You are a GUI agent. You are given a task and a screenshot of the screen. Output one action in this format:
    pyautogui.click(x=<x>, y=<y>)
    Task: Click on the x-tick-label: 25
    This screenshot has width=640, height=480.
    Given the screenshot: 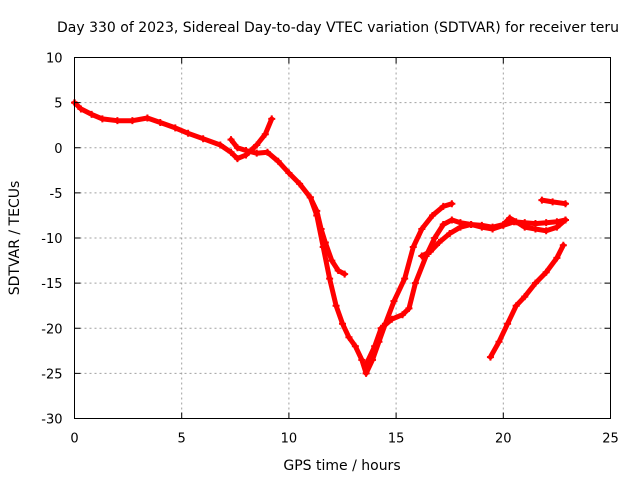 What is the action you would take?
    pyautogui.click(x=610, y=439)
    